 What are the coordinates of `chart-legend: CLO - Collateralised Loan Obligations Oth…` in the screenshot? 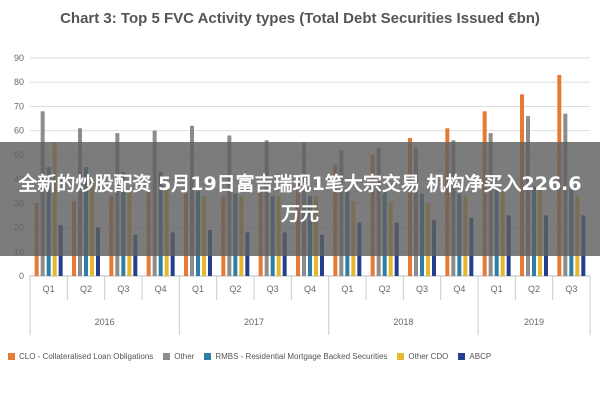 It's located at (303, 356).